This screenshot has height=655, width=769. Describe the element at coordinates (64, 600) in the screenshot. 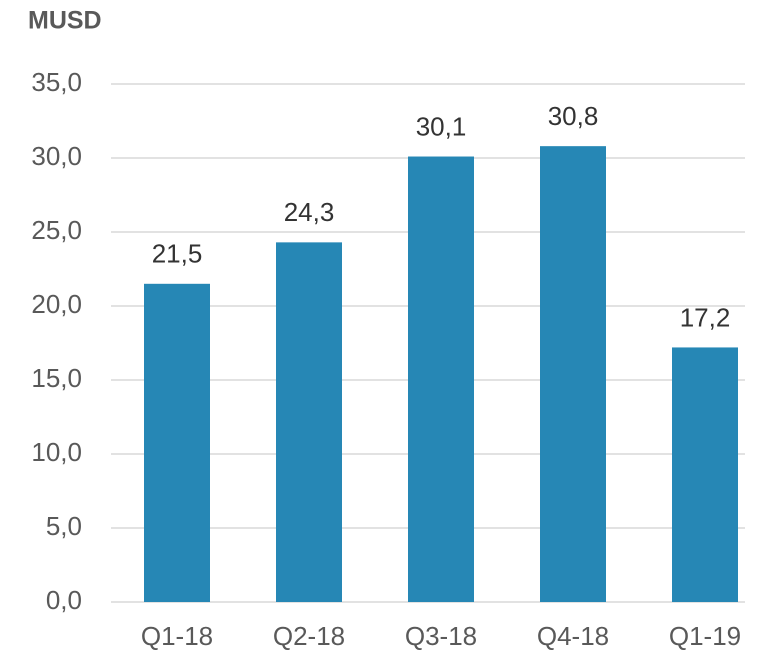

I see `y-tick-label: 0,0` at that location.